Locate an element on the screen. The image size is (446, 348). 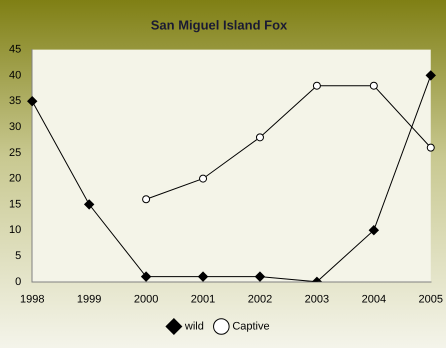
y-tick-label: 0 is located at coordinates (18, 282).